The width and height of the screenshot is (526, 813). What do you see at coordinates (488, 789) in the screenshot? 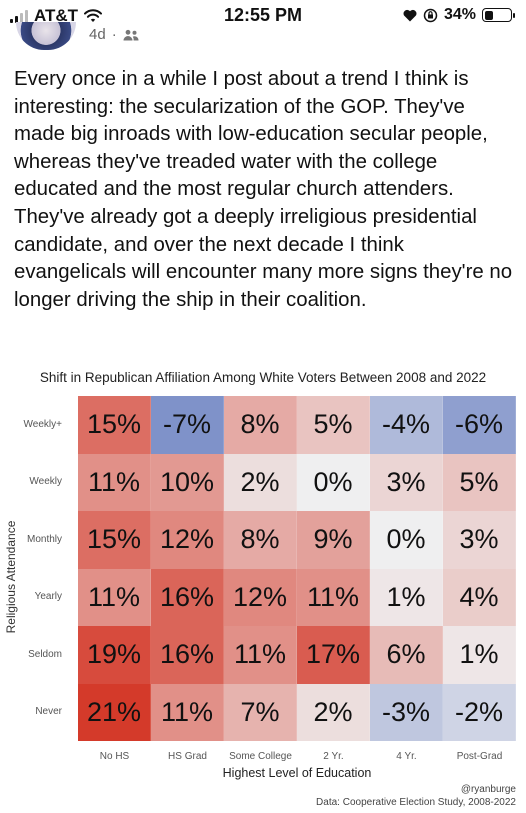
I see `credit-handle: @ryanburge` at bounding box center [488, 789].